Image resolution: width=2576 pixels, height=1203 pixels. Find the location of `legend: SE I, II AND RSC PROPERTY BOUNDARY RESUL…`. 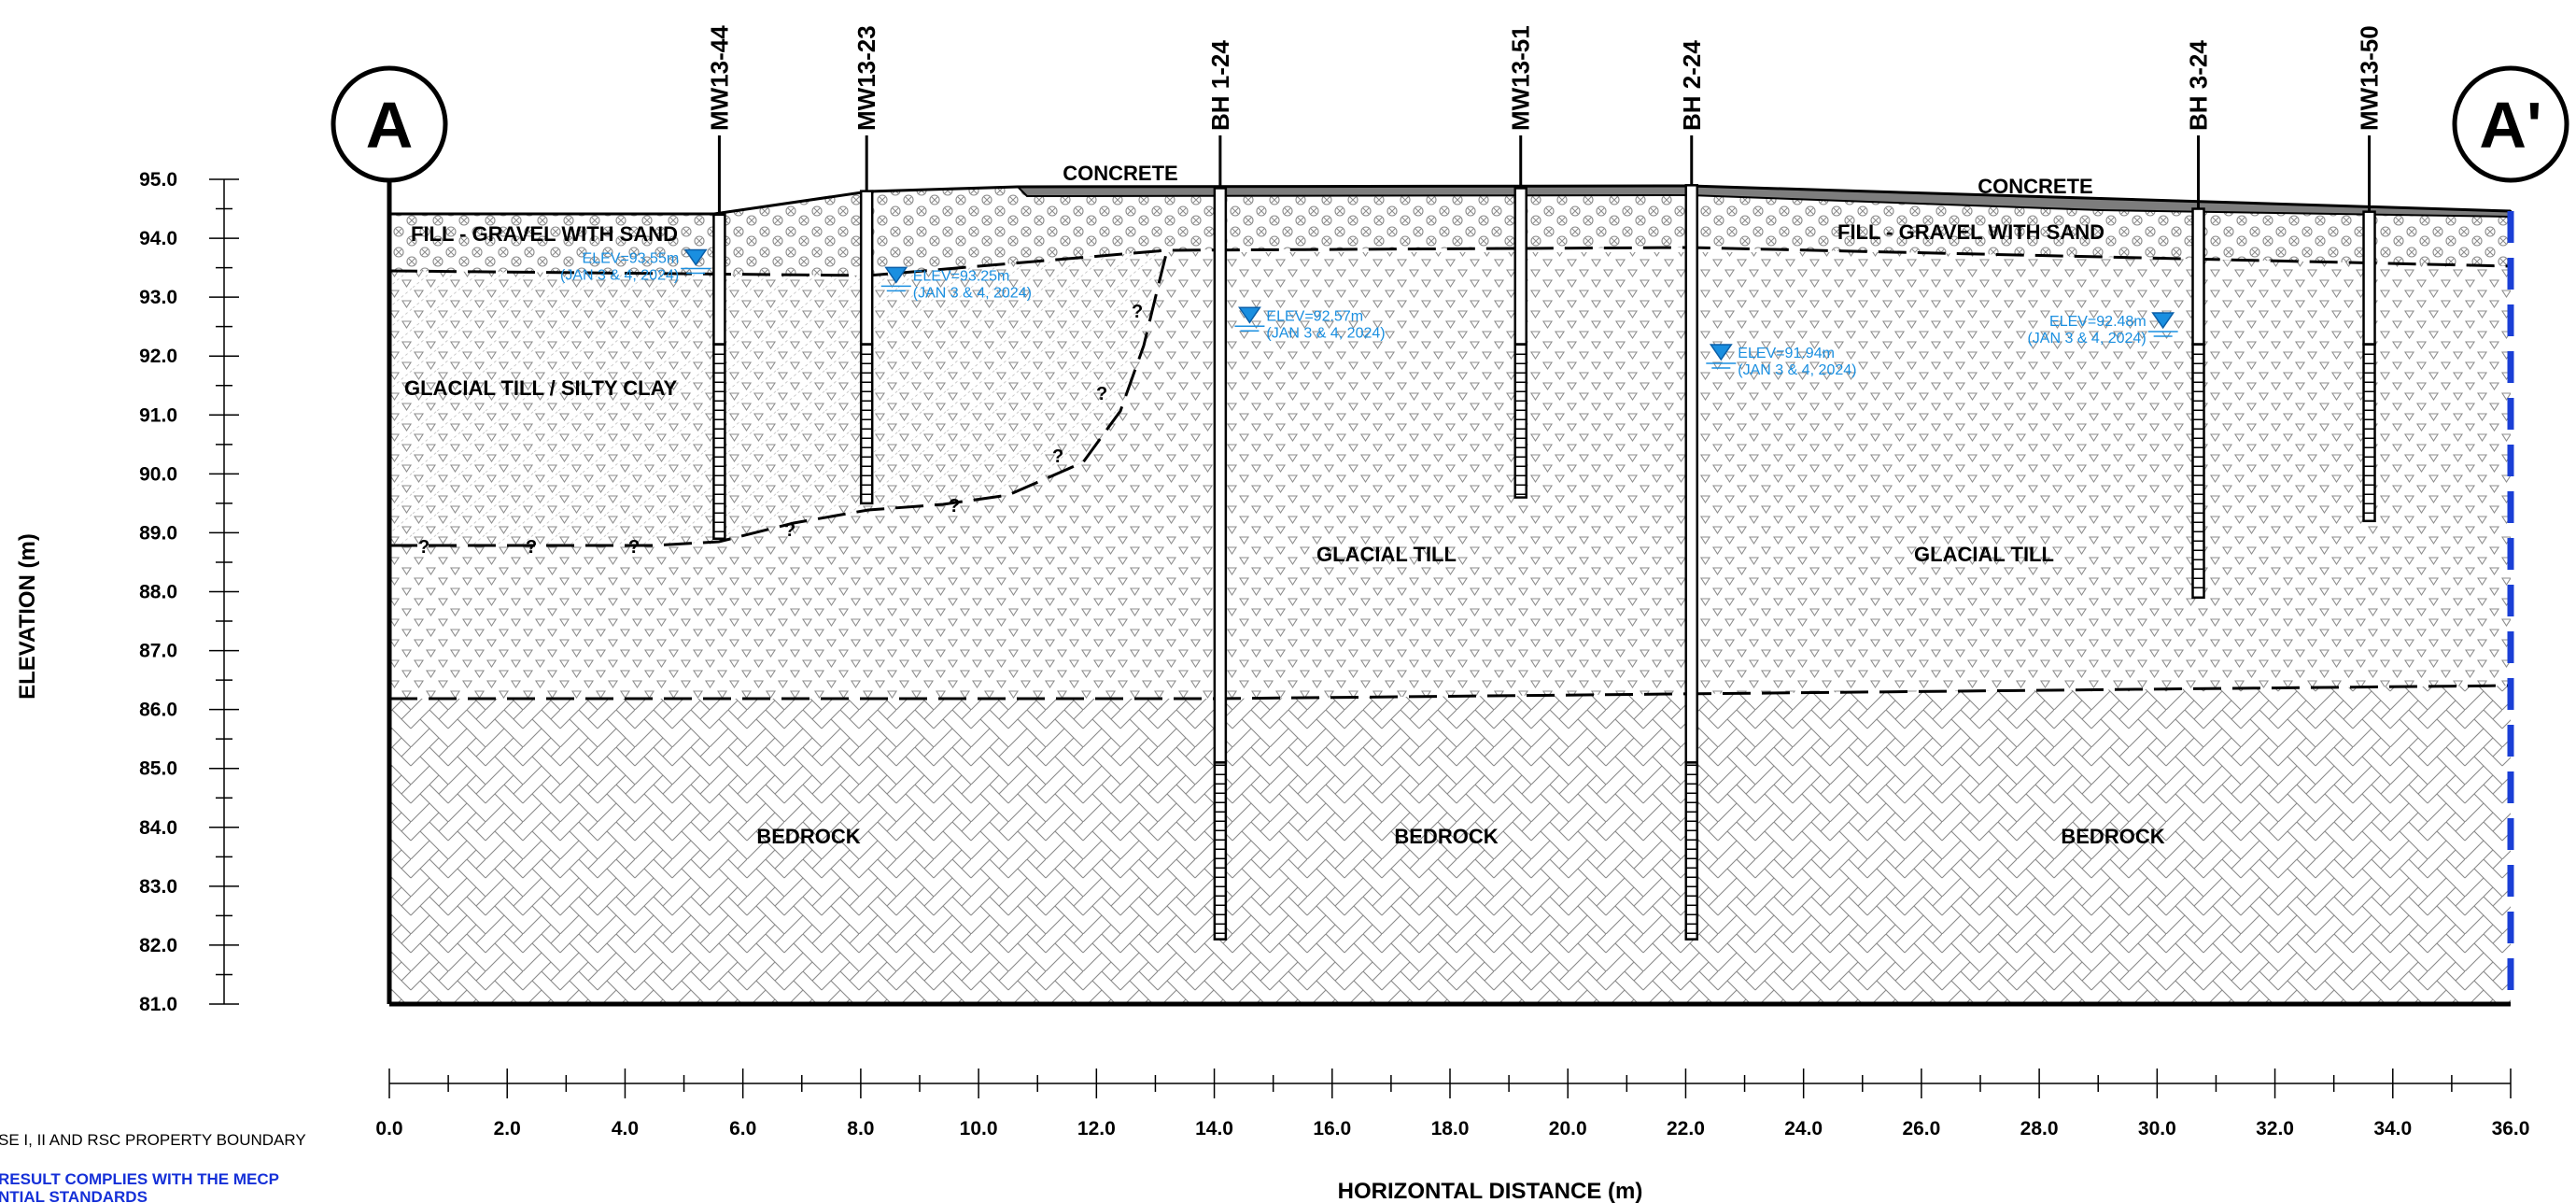

legend: SE I, II AND RSC PROPERTY BOUNDARY RESUL… is located at coordinates (153, 1167).